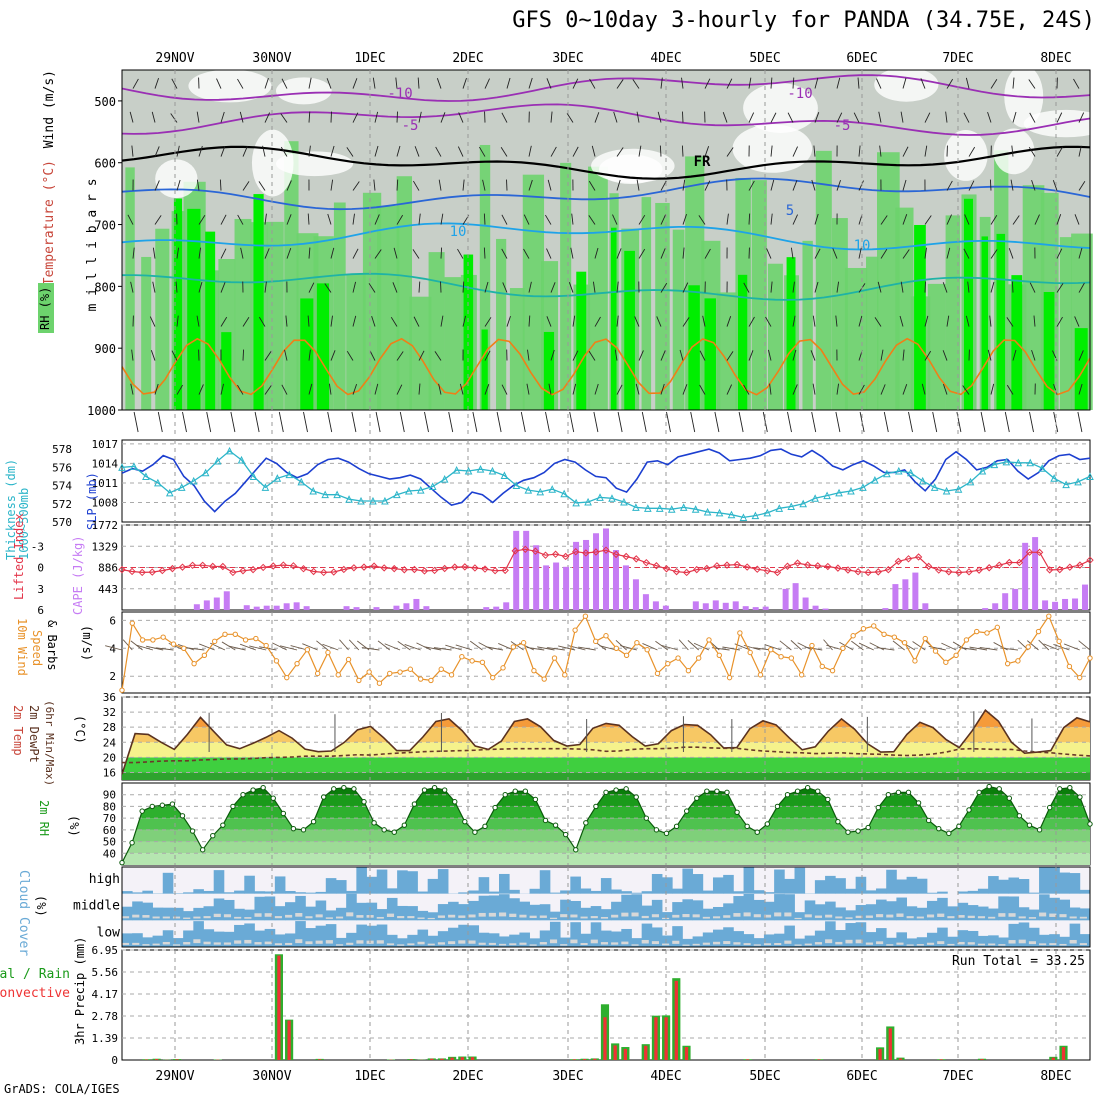 This screenshot has width=1100, height=1100. Describe the element at coordinates (105, 502) in the screenshot. I see `y-tick-slp-1008: 1008` at that location.